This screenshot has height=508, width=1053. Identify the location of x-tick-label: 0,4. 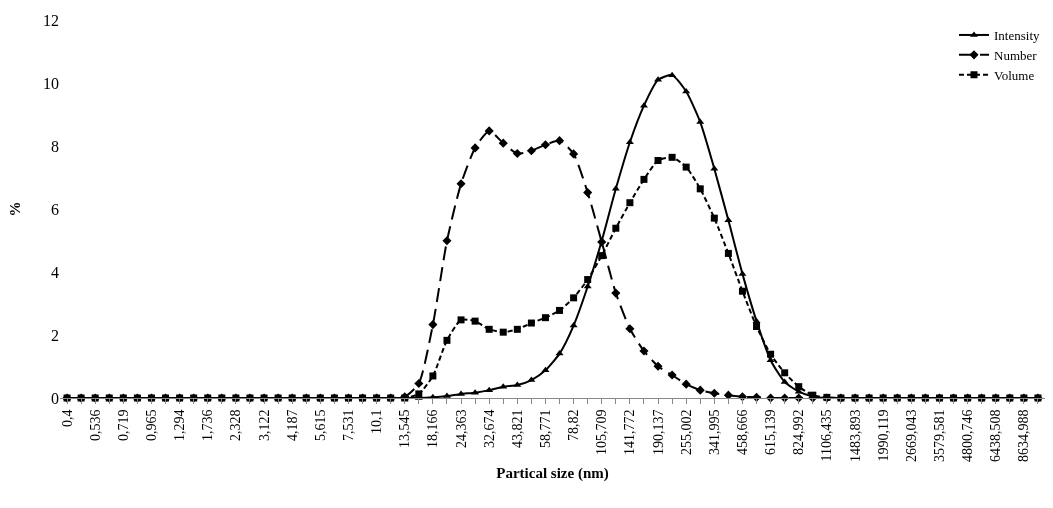
(67, 418).